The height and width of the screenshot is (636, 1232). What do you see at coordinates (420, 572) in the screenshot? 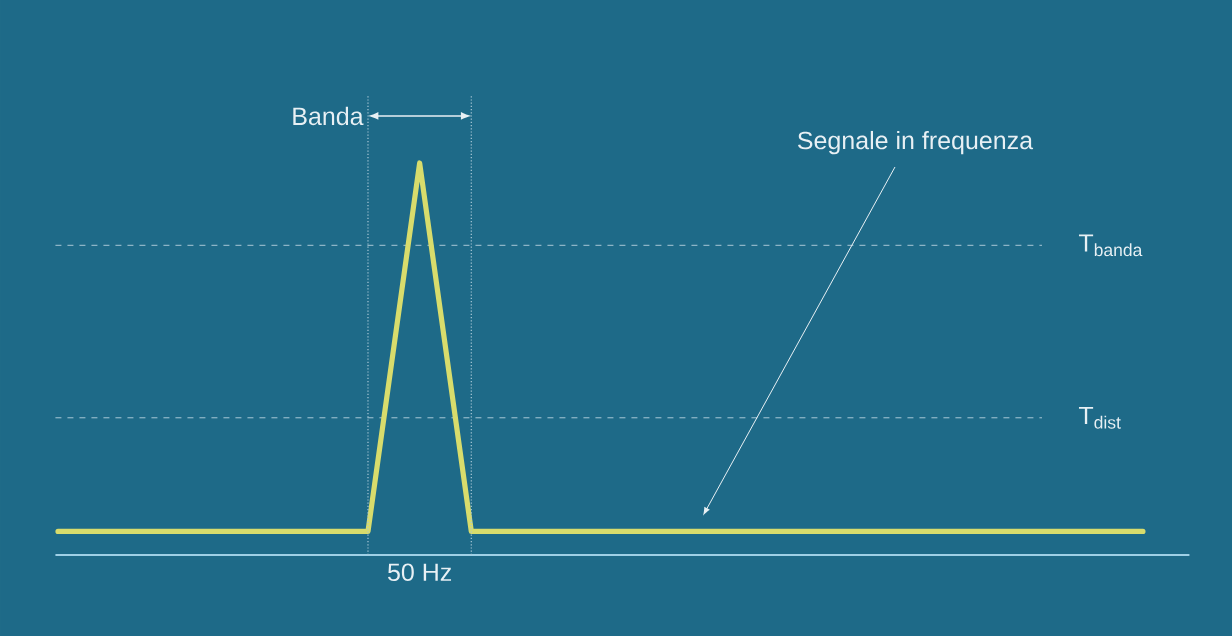
I see `text: 50 Hz` at bounding box center [420, 572].